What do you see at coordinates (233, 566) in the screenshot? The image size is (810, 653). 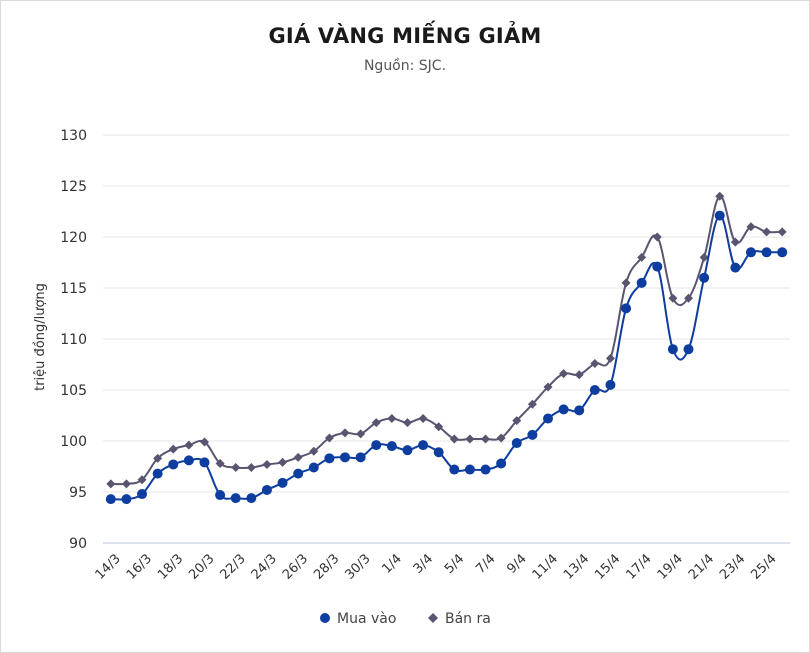 I see `x-tick-label: 22/3` at bounding box center [233, 566].